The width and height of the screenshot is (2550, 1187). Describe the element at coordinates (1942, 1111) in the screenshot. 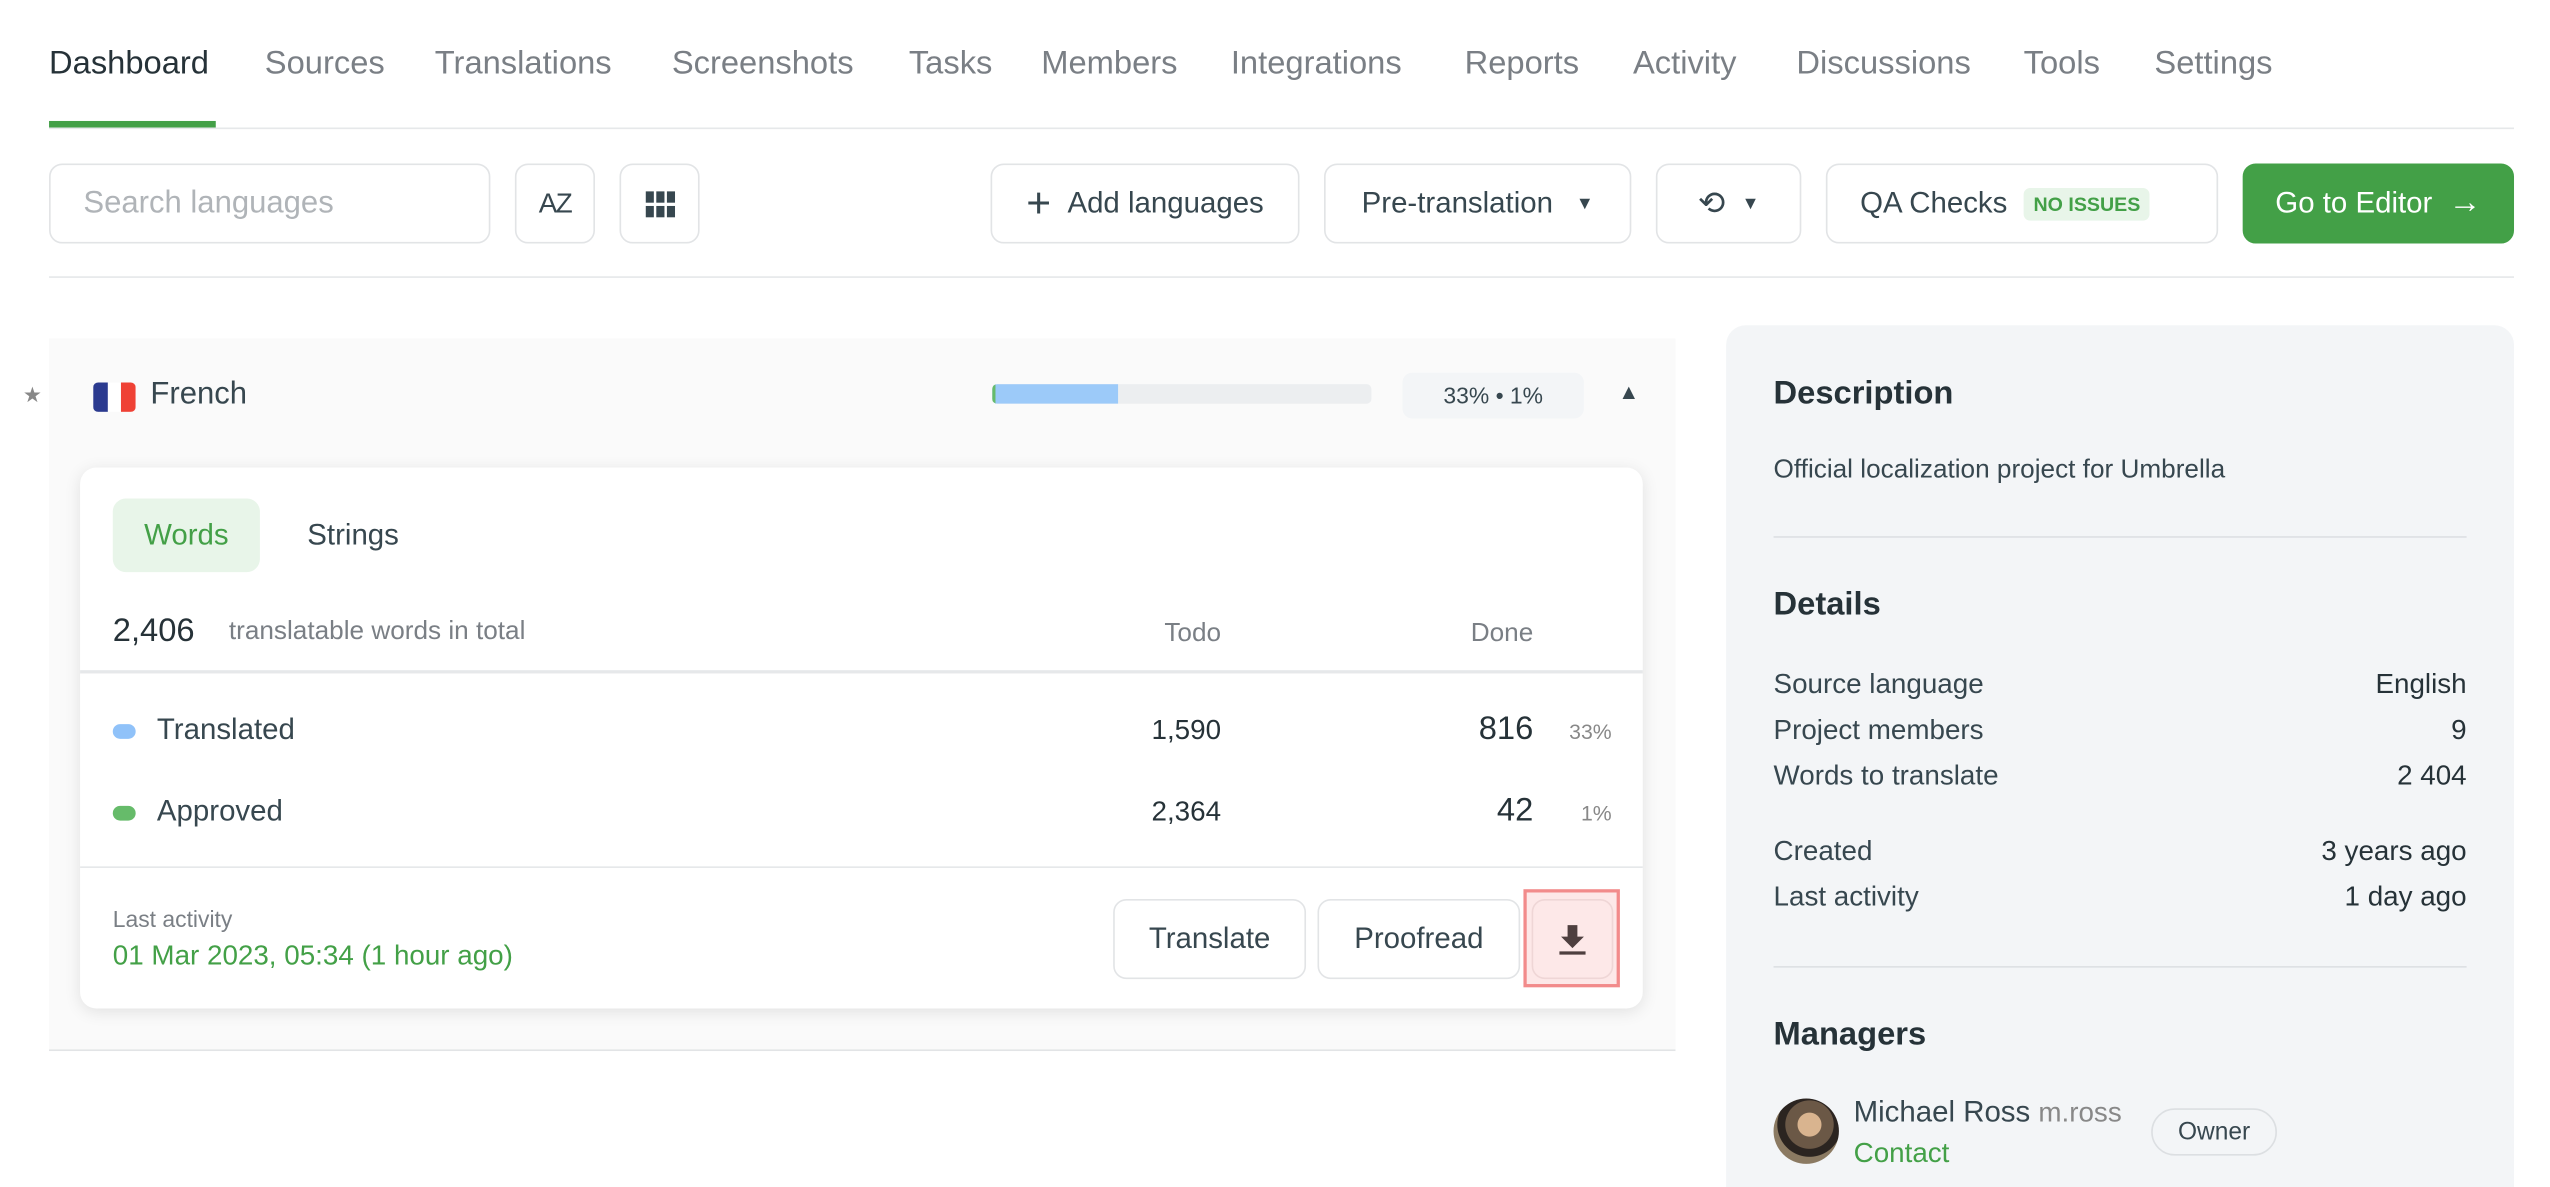

I see `manager-name: Michael Ross` at that location.